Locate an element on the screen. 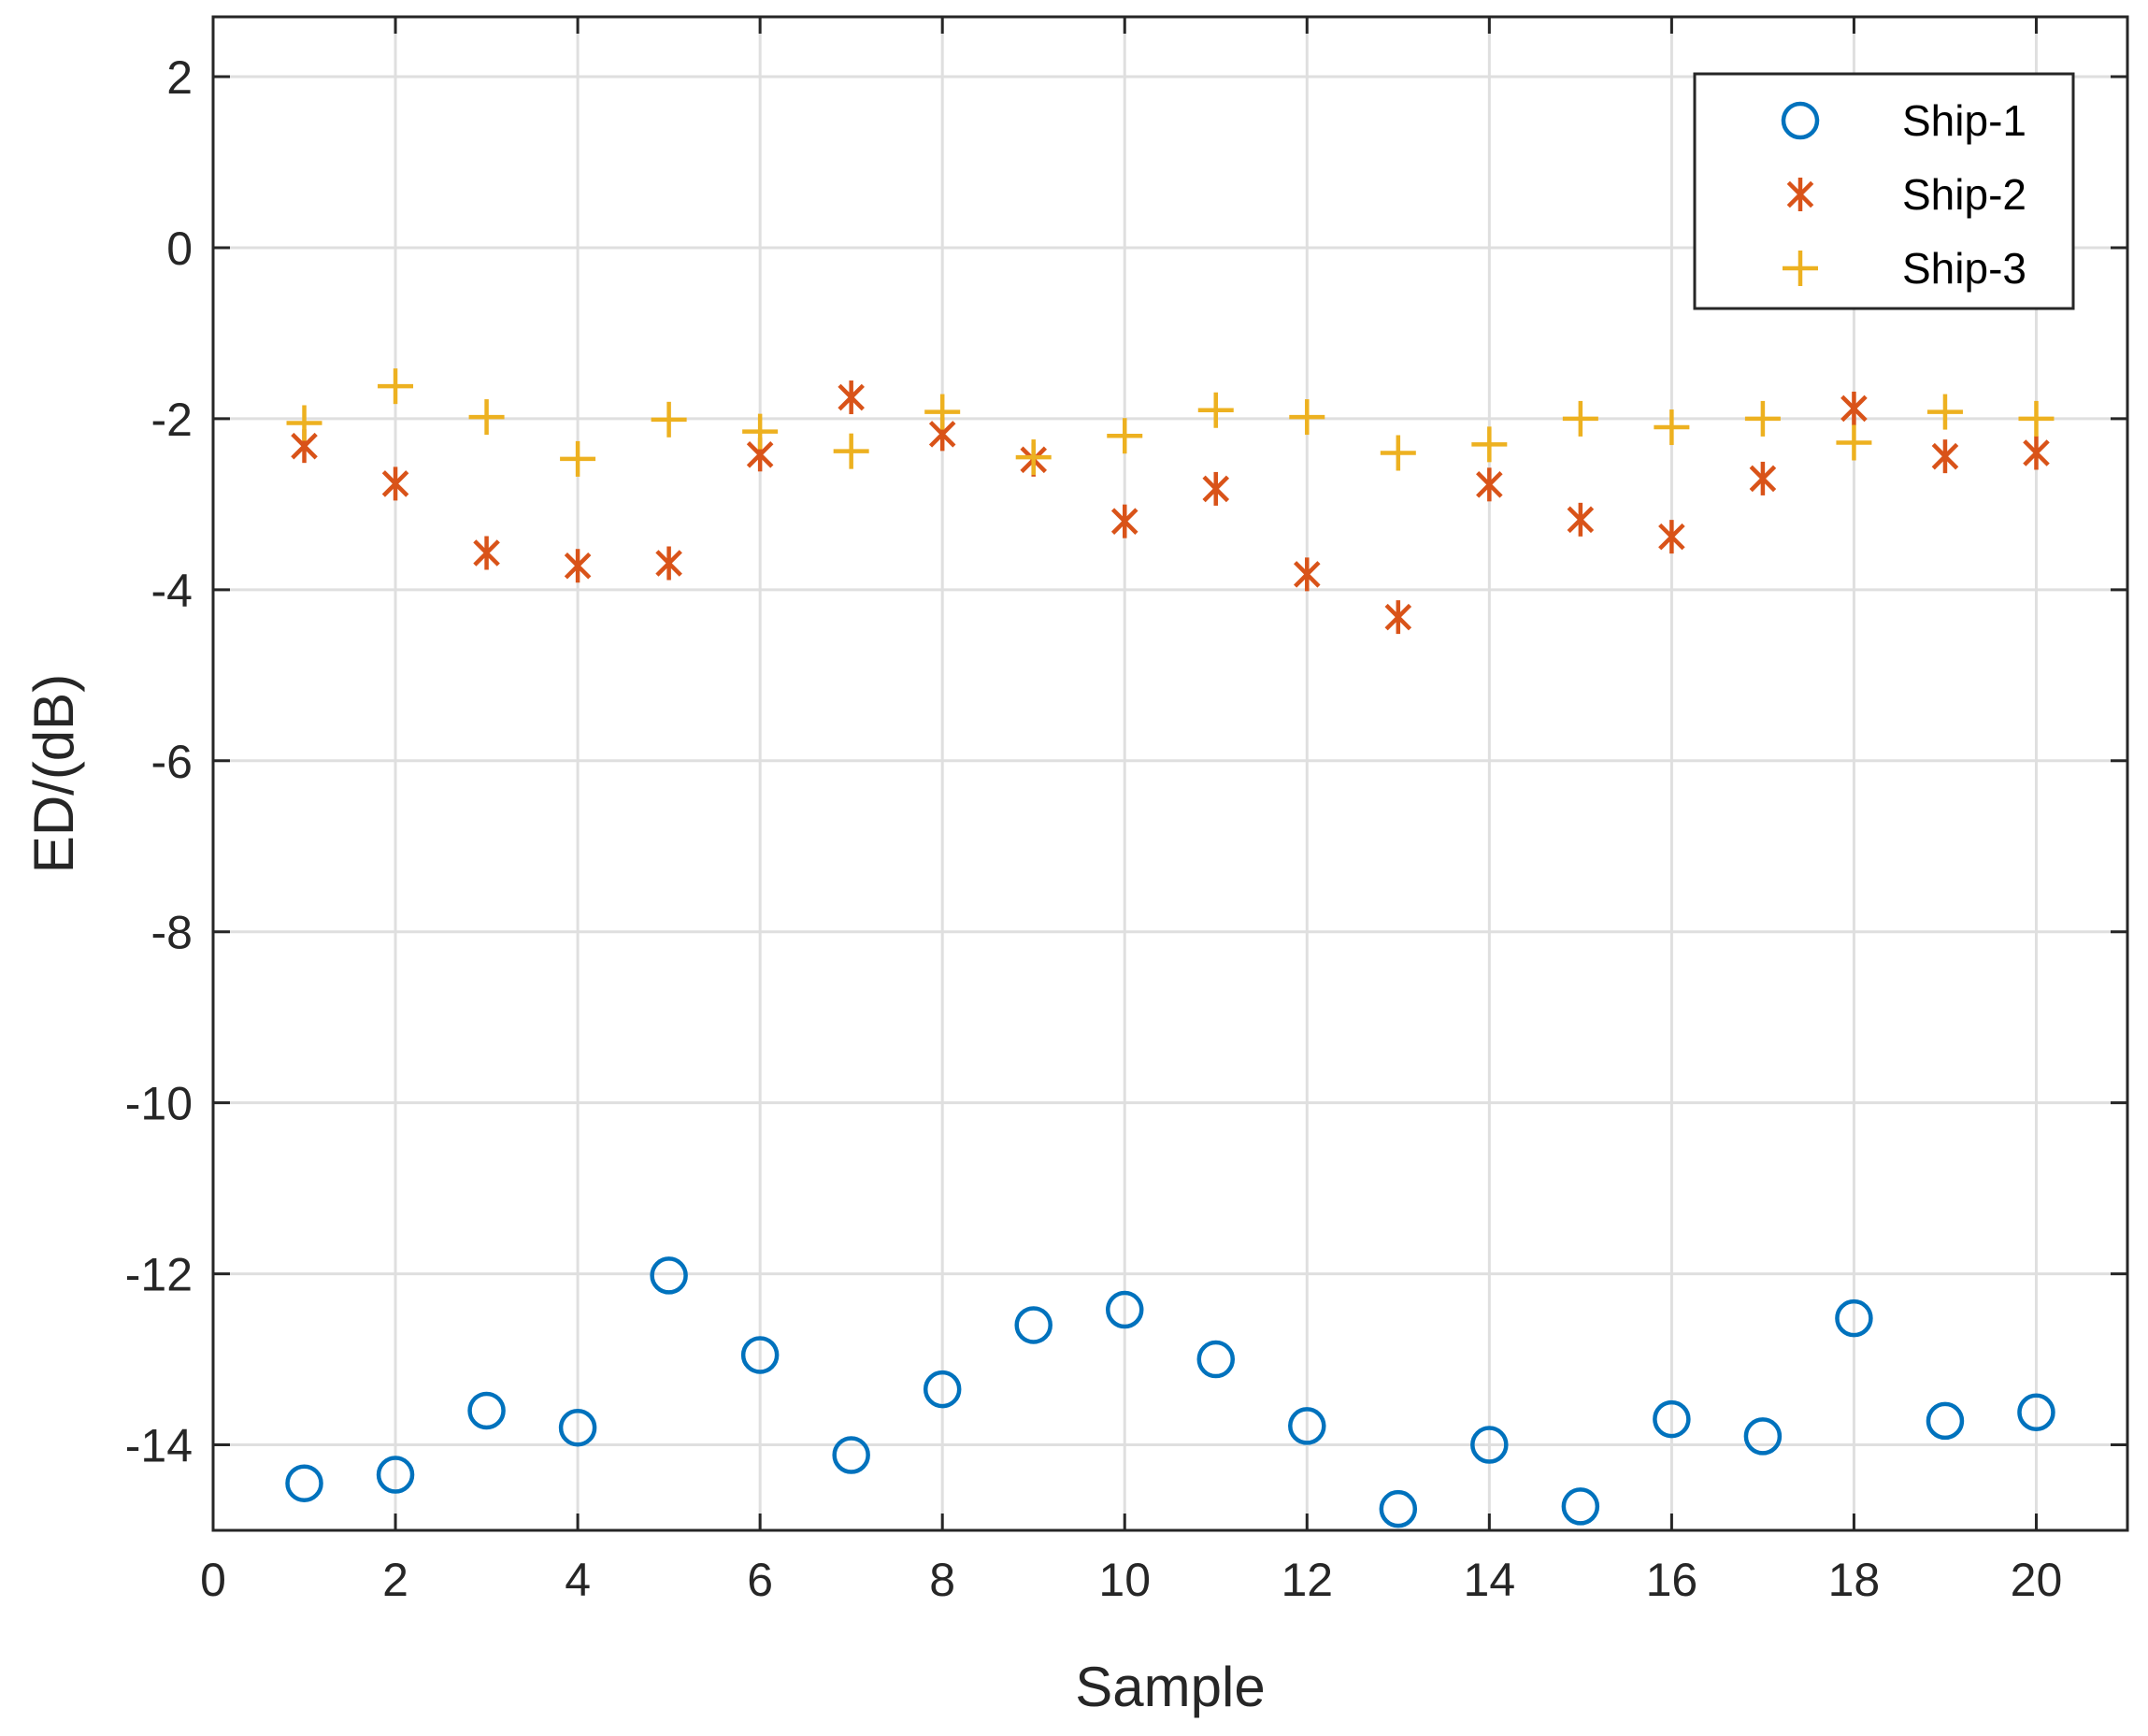 This screenshot has height=1736, width=2148. legend: Ship-1 Ship-2 Ship-3 is located at coordinates (1884, 191).